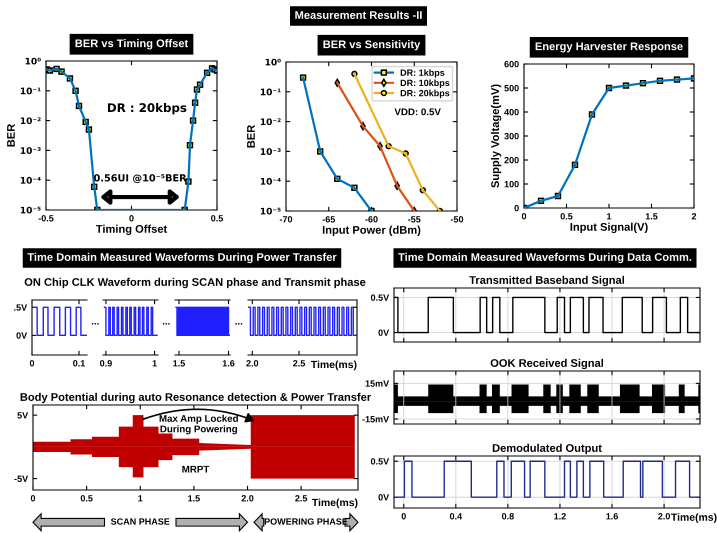 The image size is (717, 533). I want to click on y-tick-label: .5V, so click(21, 307).